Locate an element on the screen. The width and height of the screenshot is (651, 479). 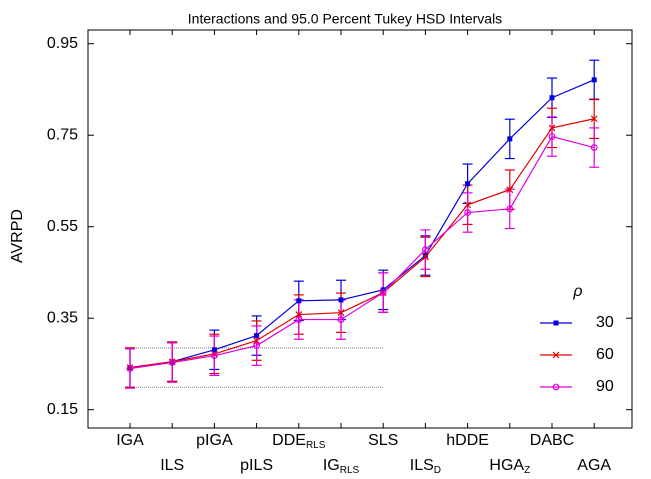
x-tick-label-main: hDDE is located at coordinates (467, 440).